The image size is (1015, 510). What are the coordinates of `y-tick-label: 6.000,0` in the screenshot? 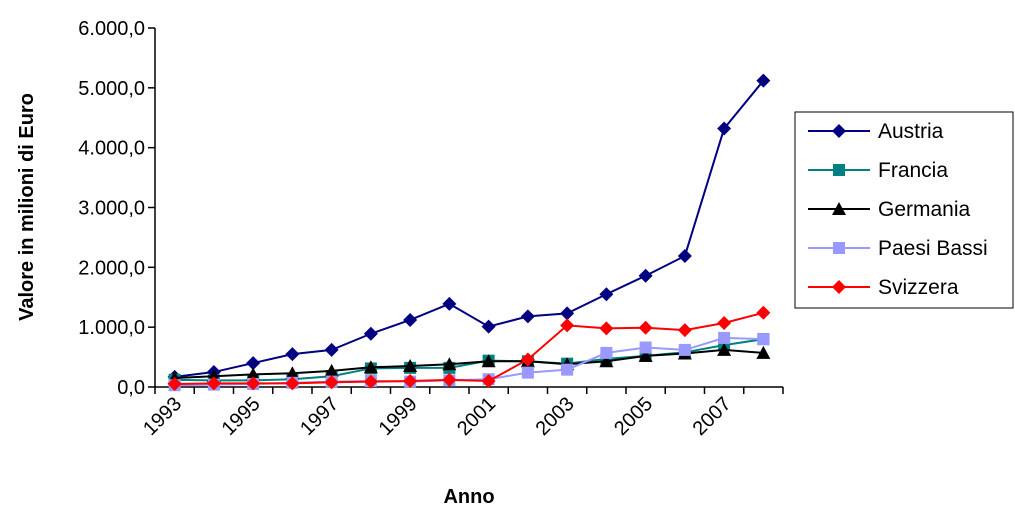 It's located at (111, 29).